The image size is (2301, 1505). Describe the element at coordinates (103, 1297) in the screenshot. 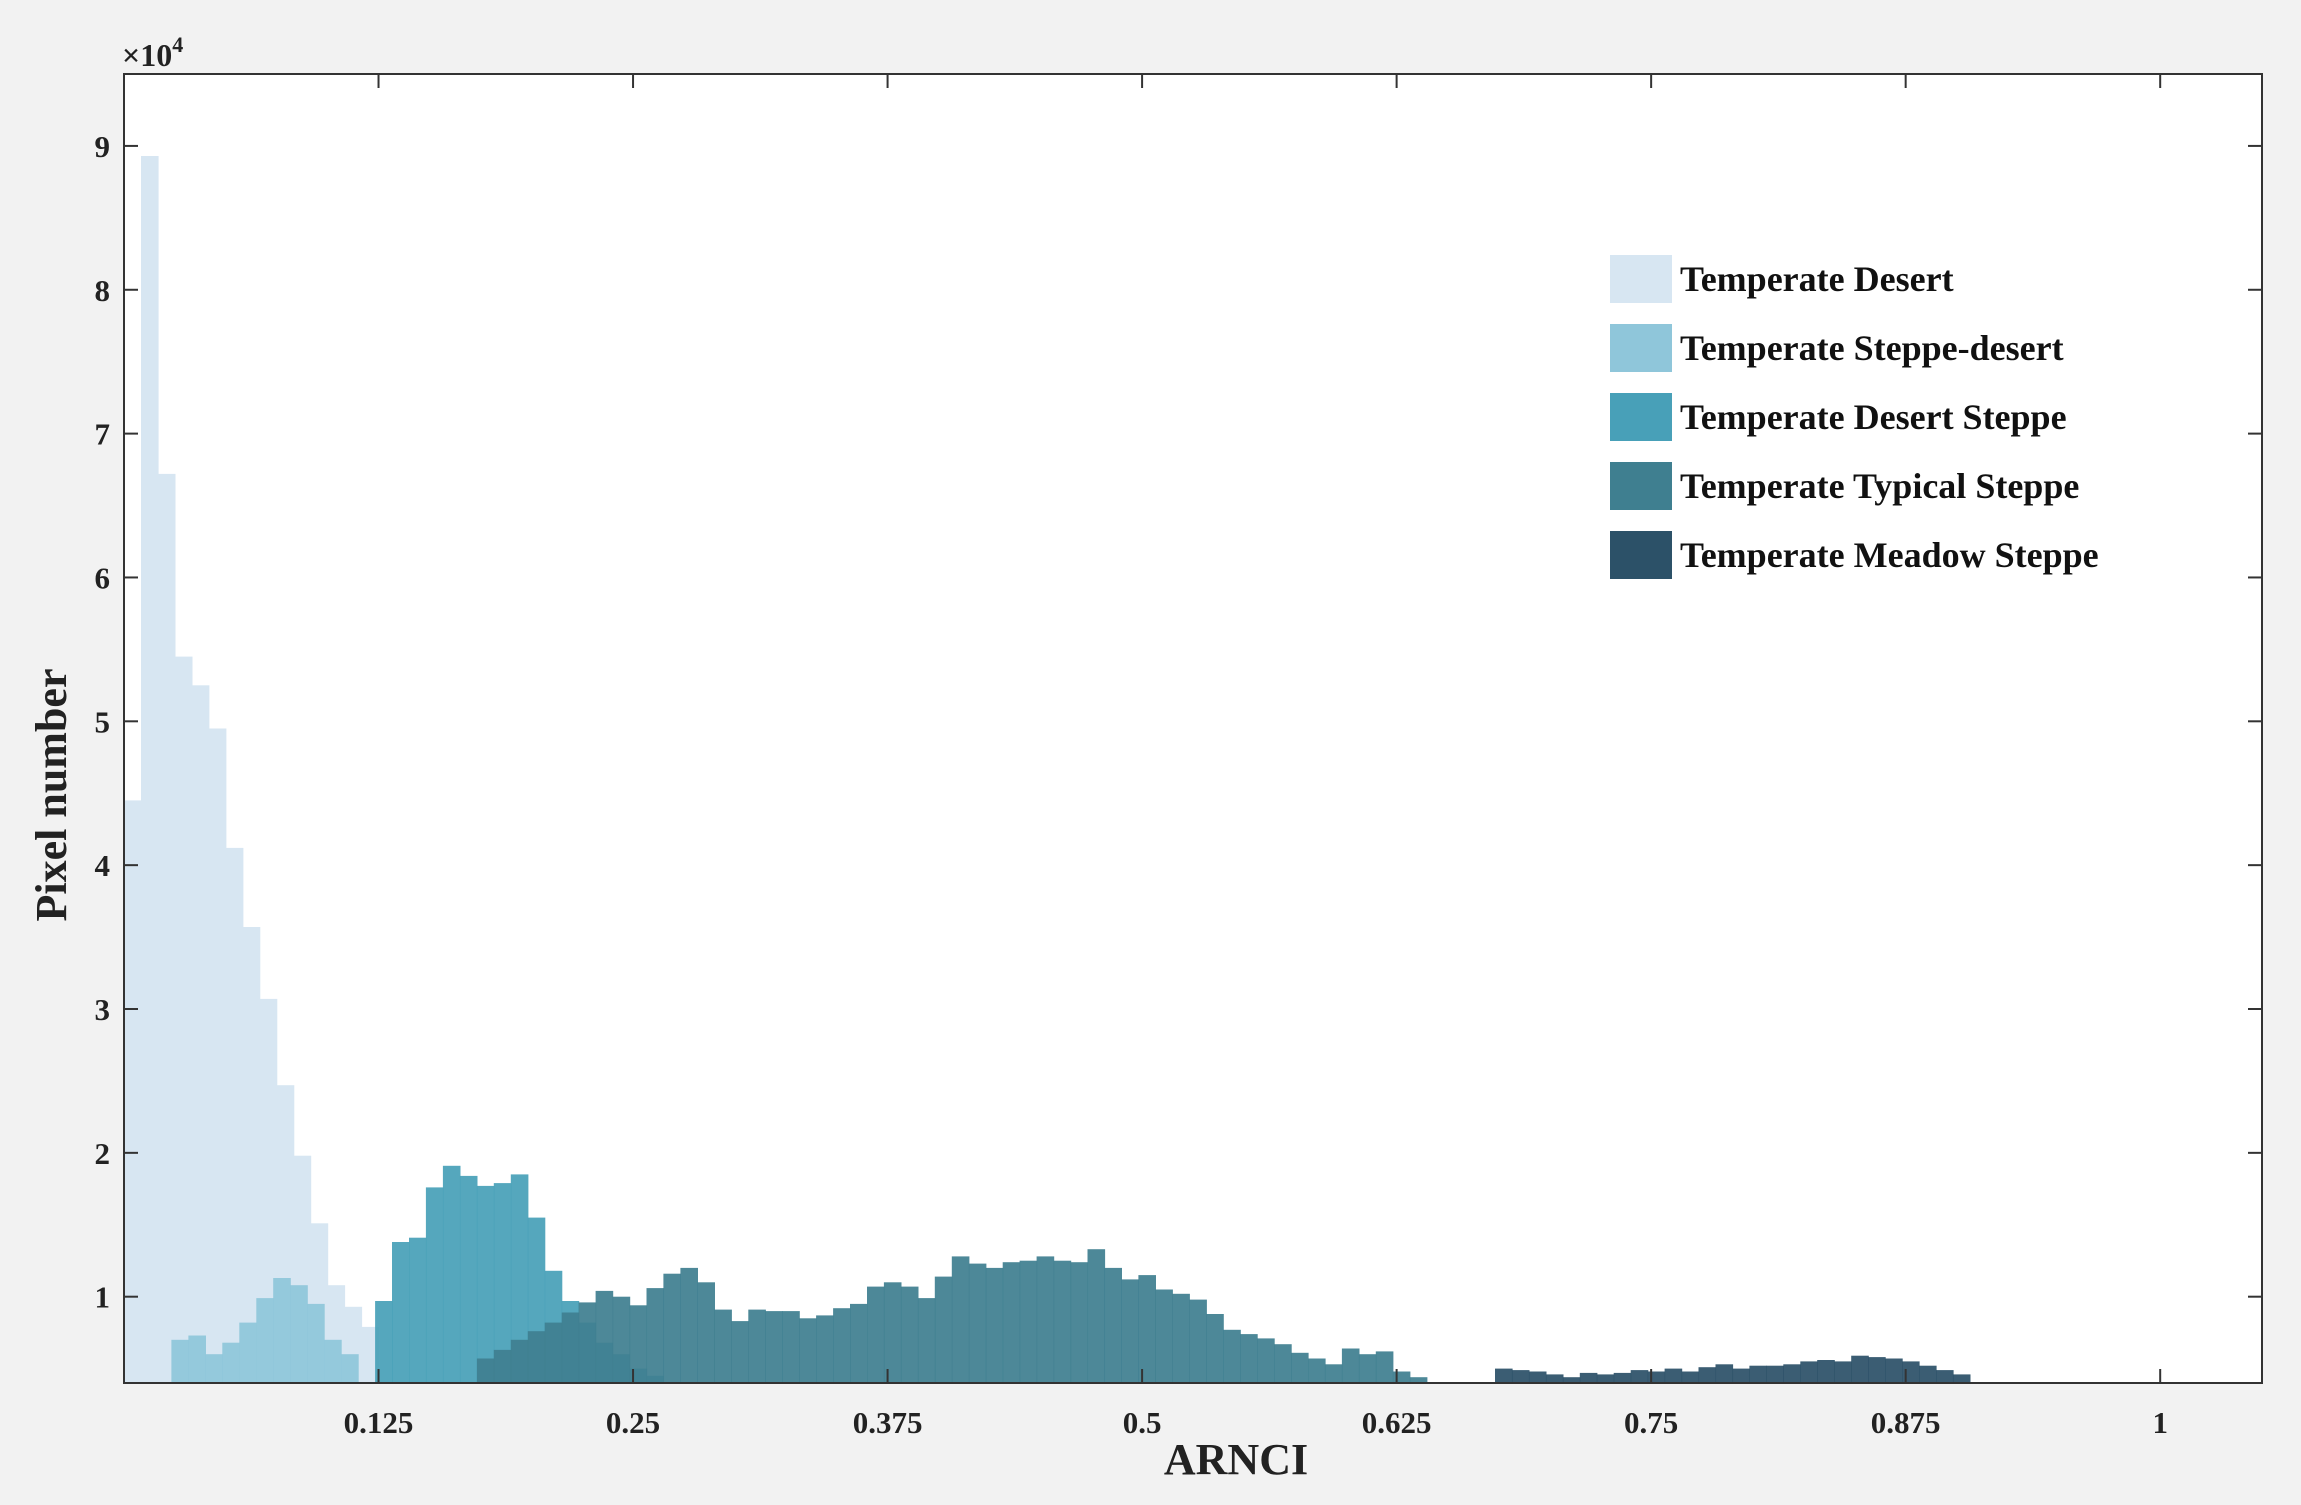

I see `y-tick-label: 1` at that location.